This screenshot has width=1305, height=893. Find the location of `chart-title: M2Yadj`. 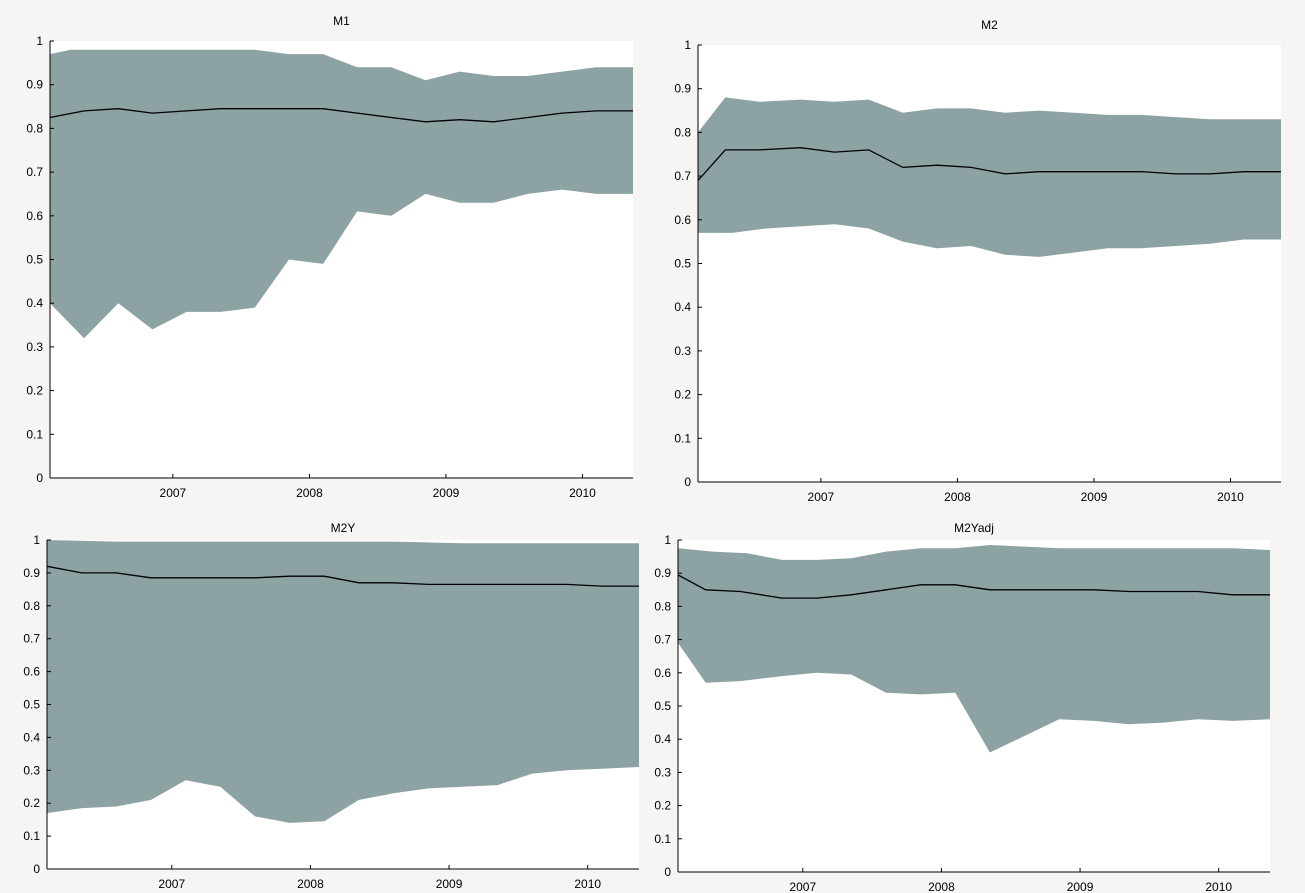

chart-title: M2Yadj is located at coordinates (974, 528).